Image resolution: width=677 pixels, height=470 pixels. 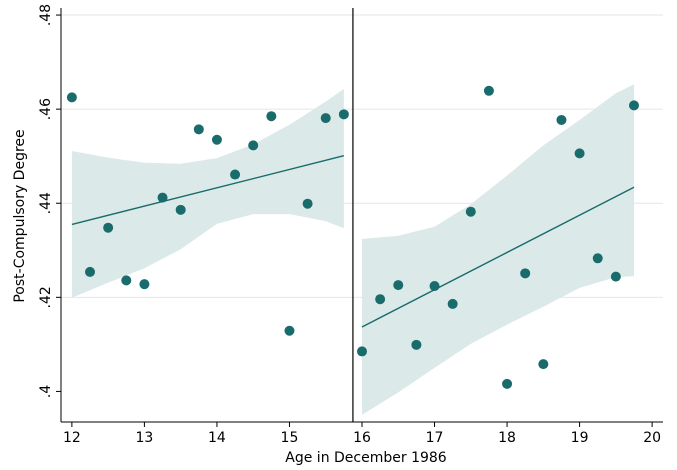 What do you see at coordinates (144, 438) in the screenshot?
I see `x-tick-label: 13` at bounding box center [144, 438].